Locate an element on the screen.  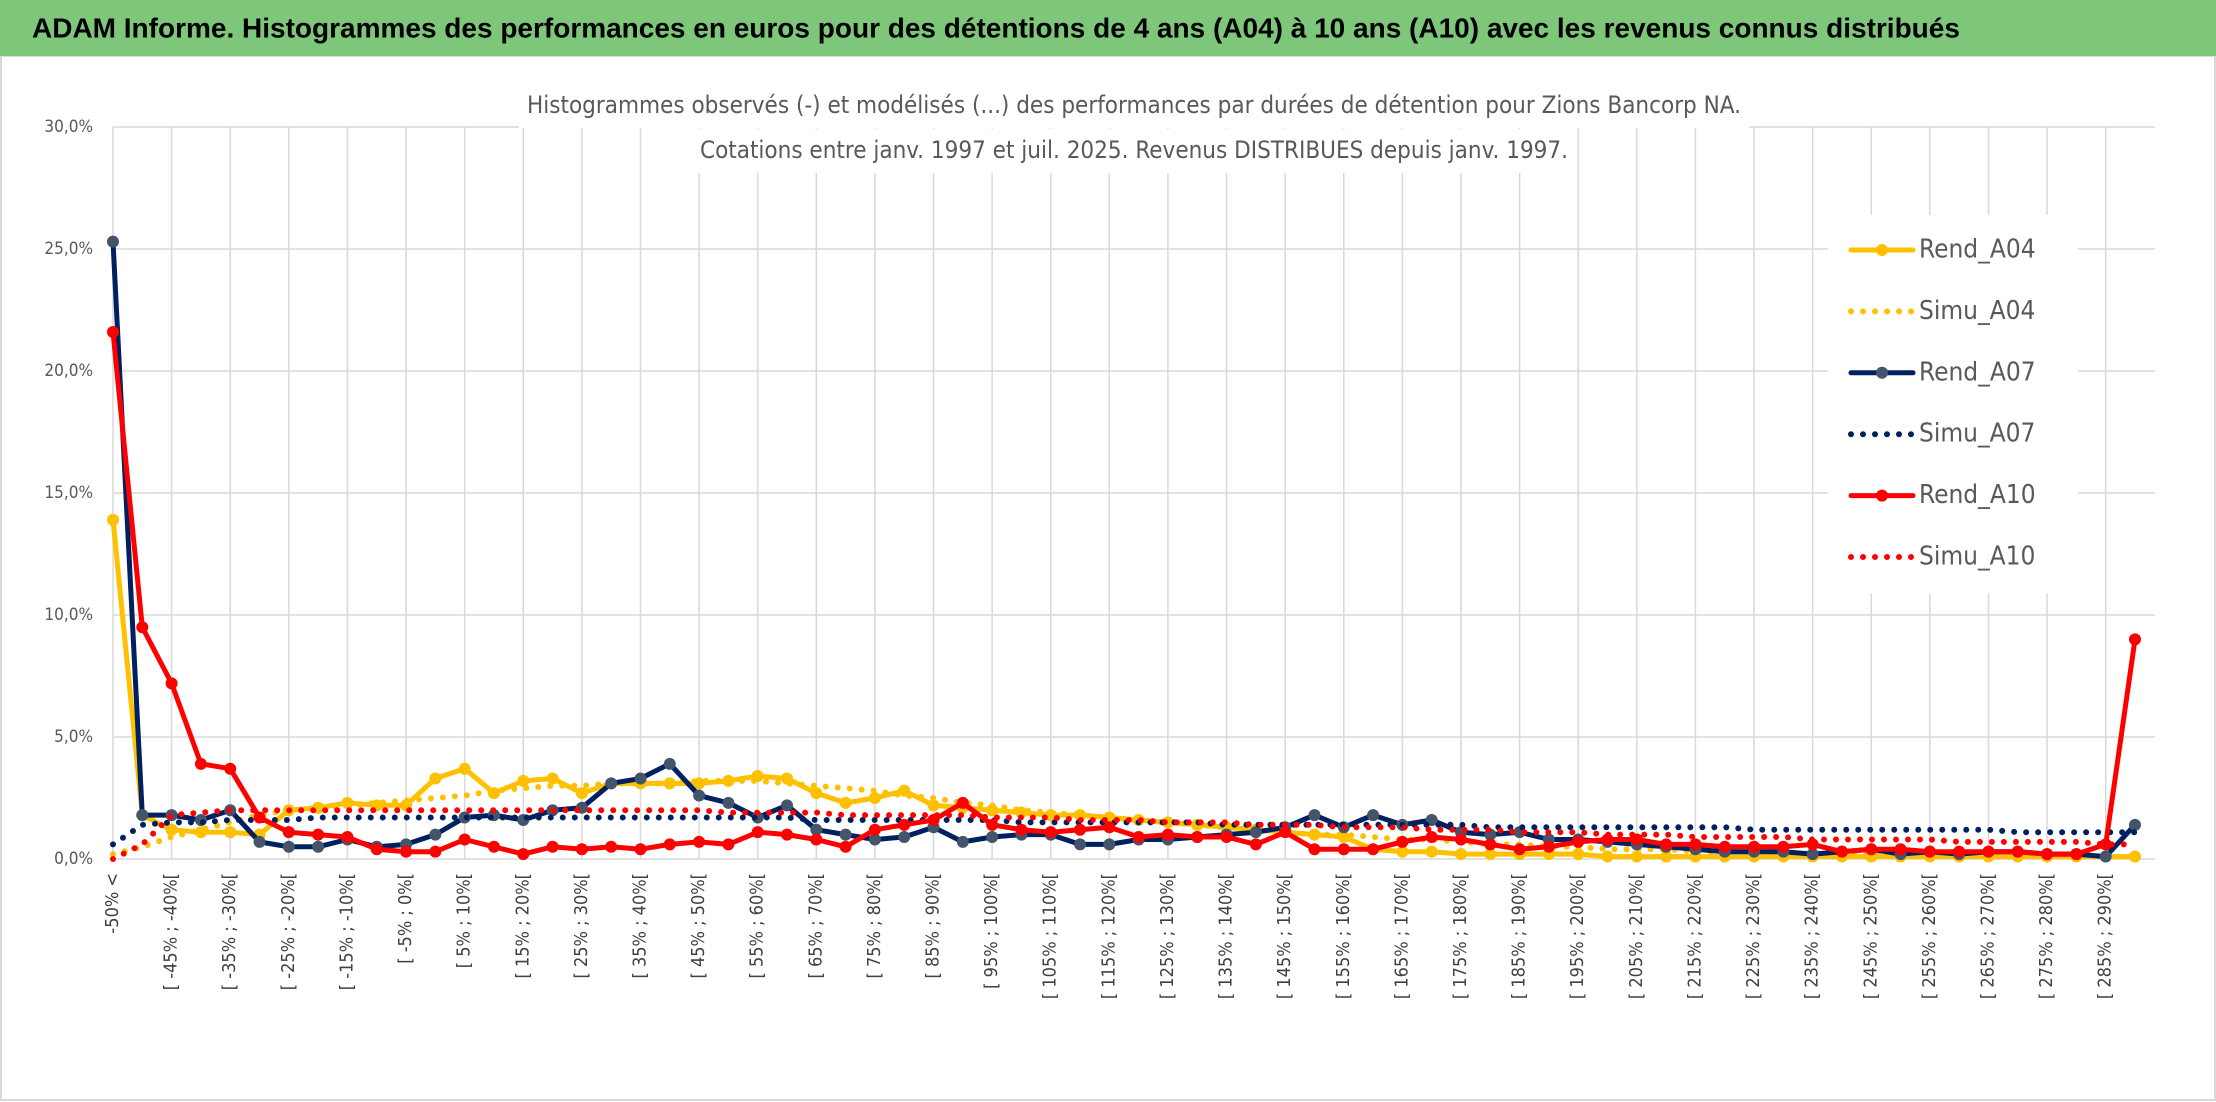
legend-label: Rend_A10 is located at coordinates (1977, 495).